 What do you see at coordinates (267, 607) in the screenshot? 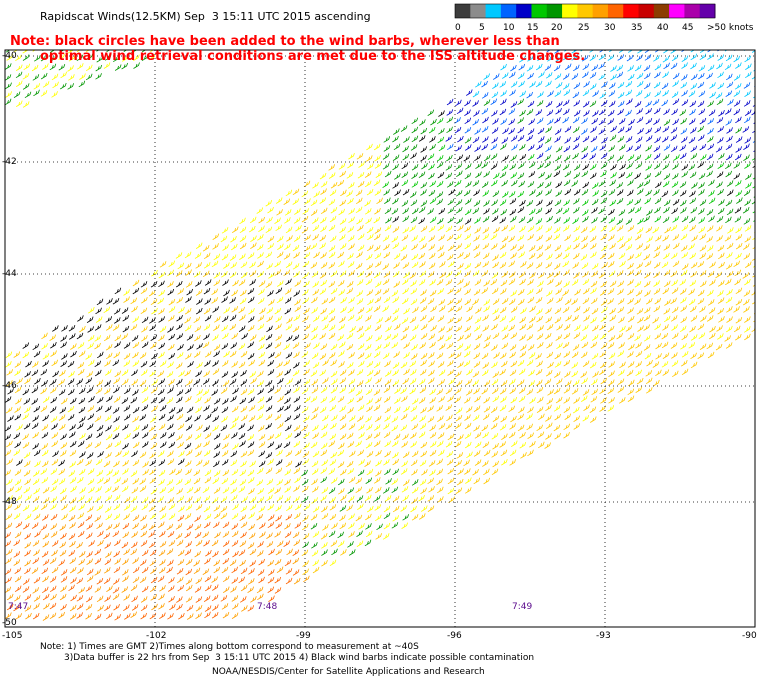
I see `time-label: 7:48` at bounding box center [267, 607].